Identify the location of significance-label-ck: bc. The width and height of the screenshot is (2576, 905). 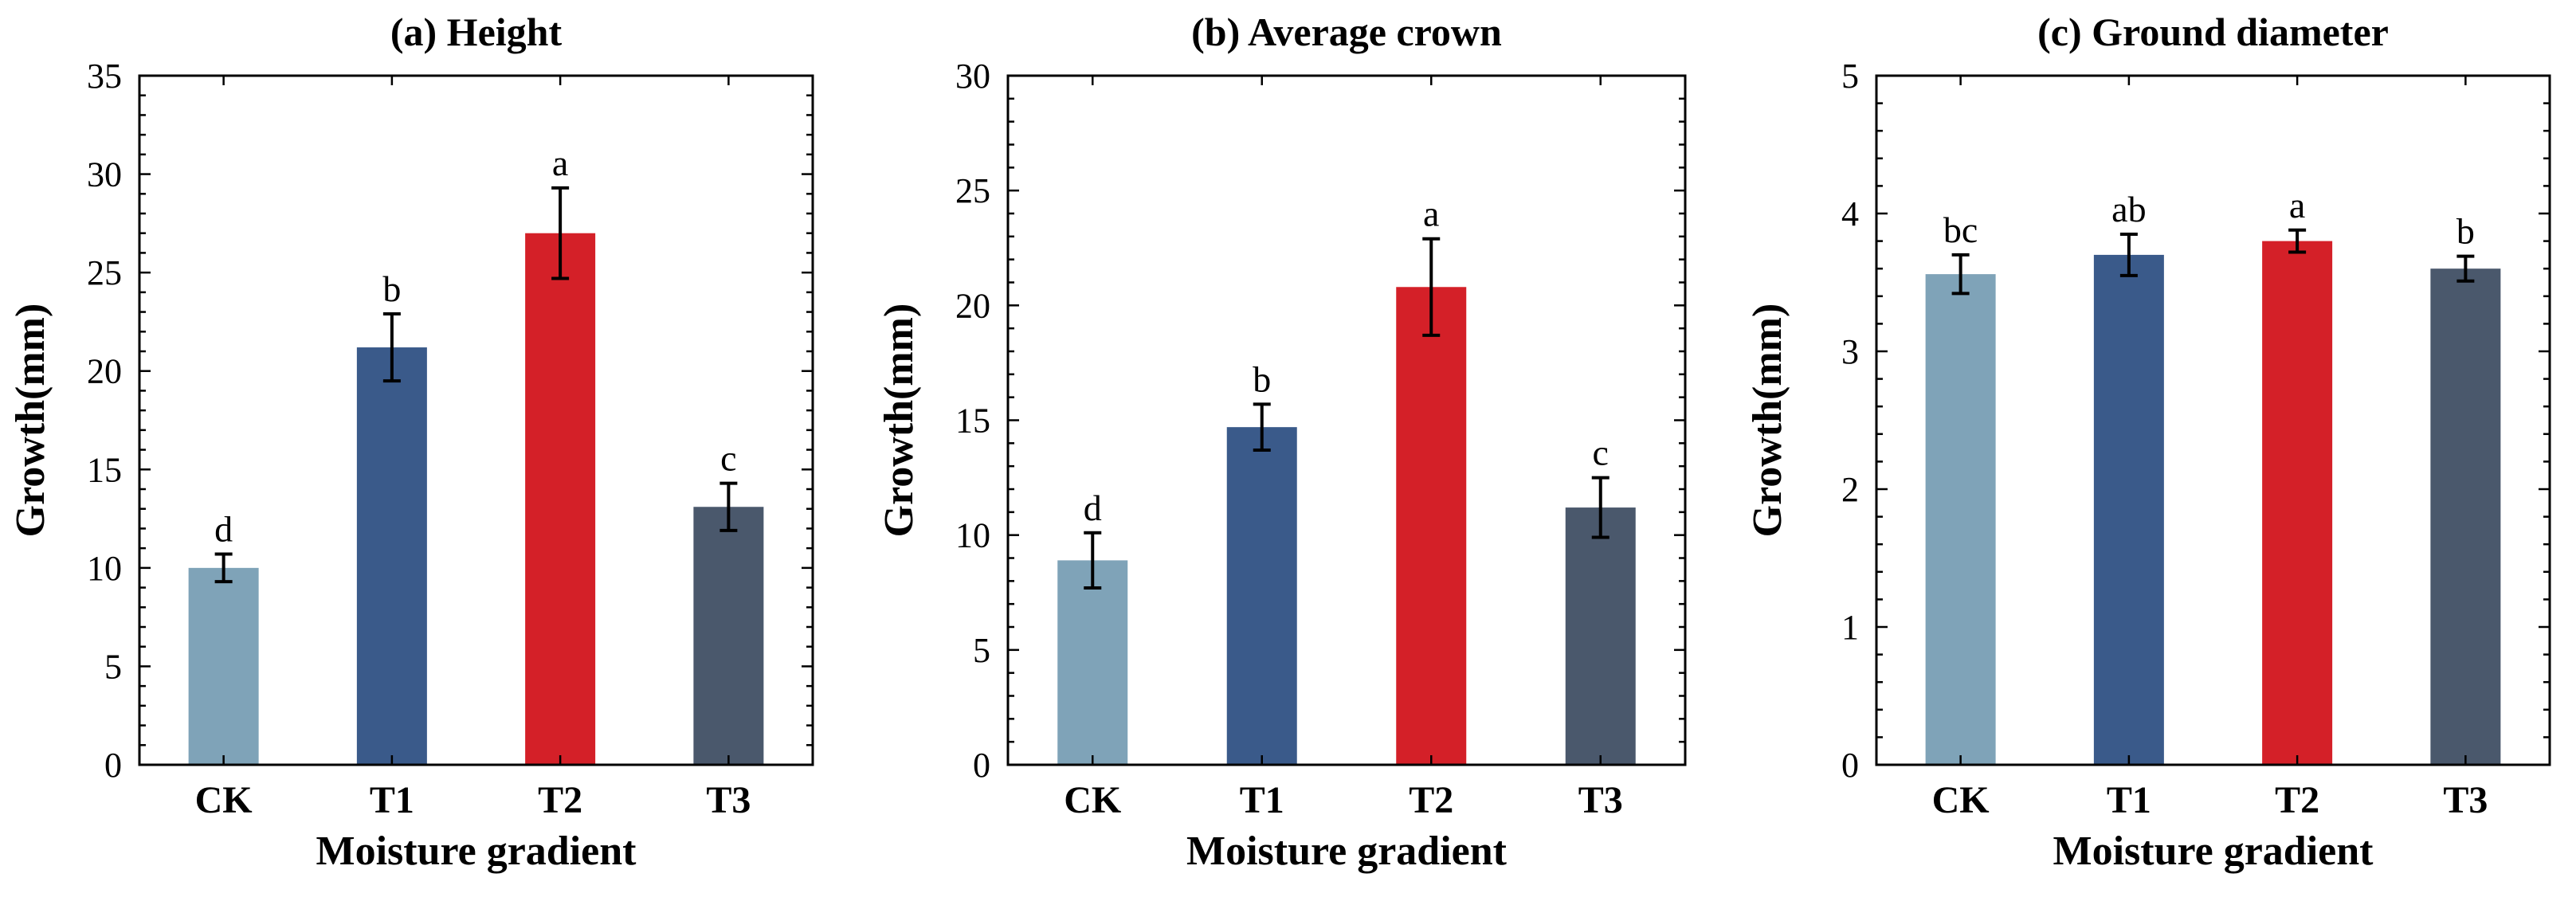
(1960, 230).